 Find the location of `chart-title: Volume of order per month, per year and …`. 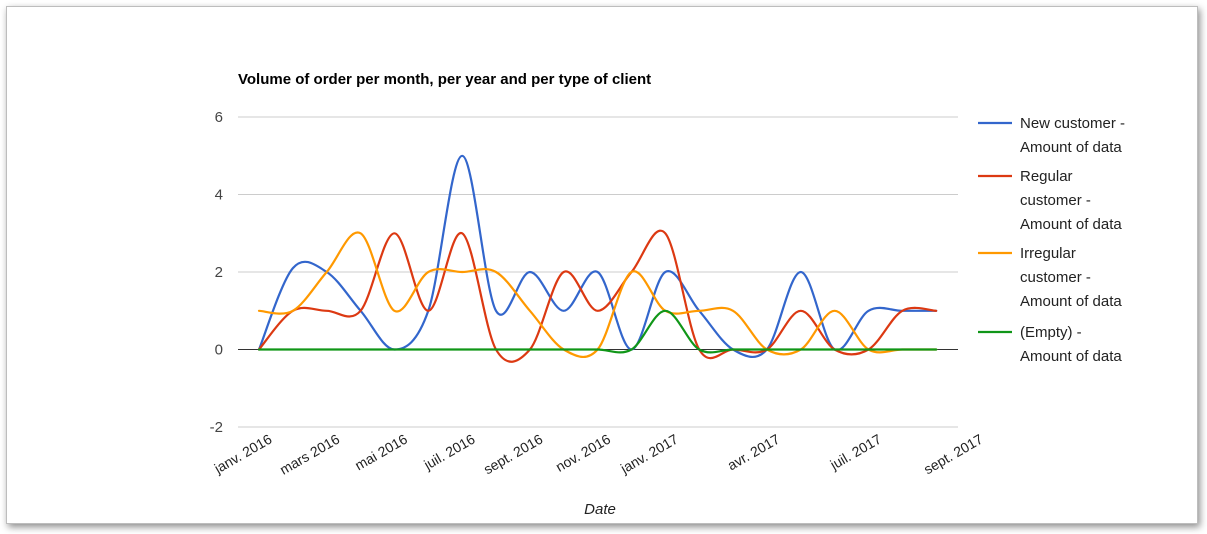

chart-title: Volume of order per month, per year and … is located at coordinates (444, 79).